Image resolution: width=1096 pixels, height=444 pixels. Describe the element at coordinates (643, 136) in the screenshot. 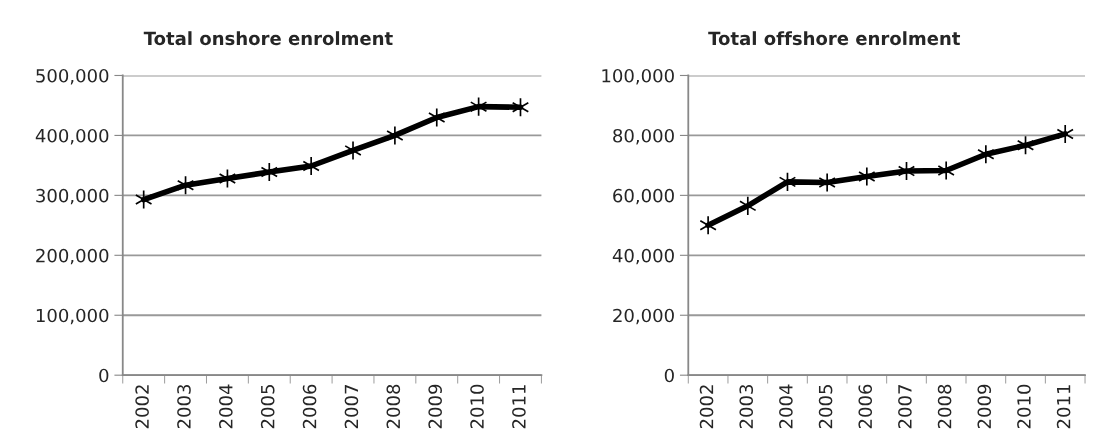

I see `y-tick-label: 80,000` at that location.